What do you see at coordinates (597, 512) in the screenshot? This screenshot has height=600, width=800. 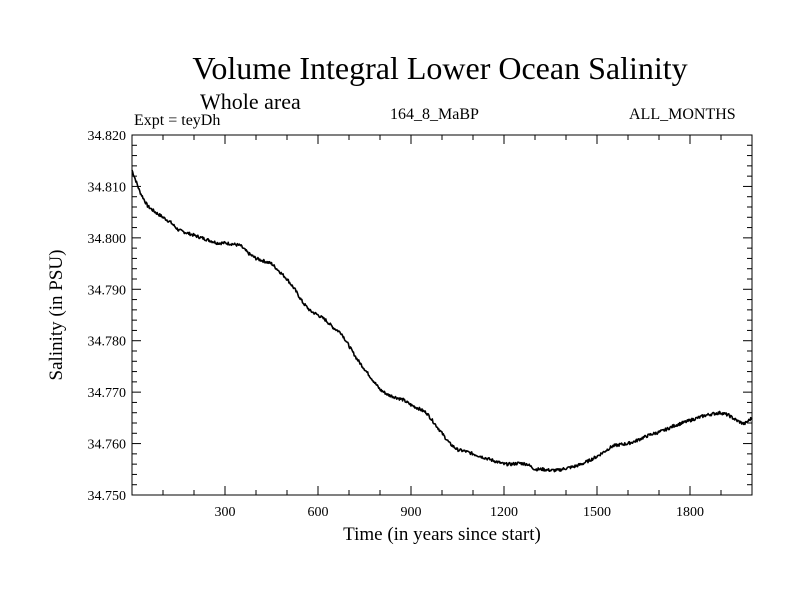 I see `x-tick-label: 1500` at bounding box center [597, 512].